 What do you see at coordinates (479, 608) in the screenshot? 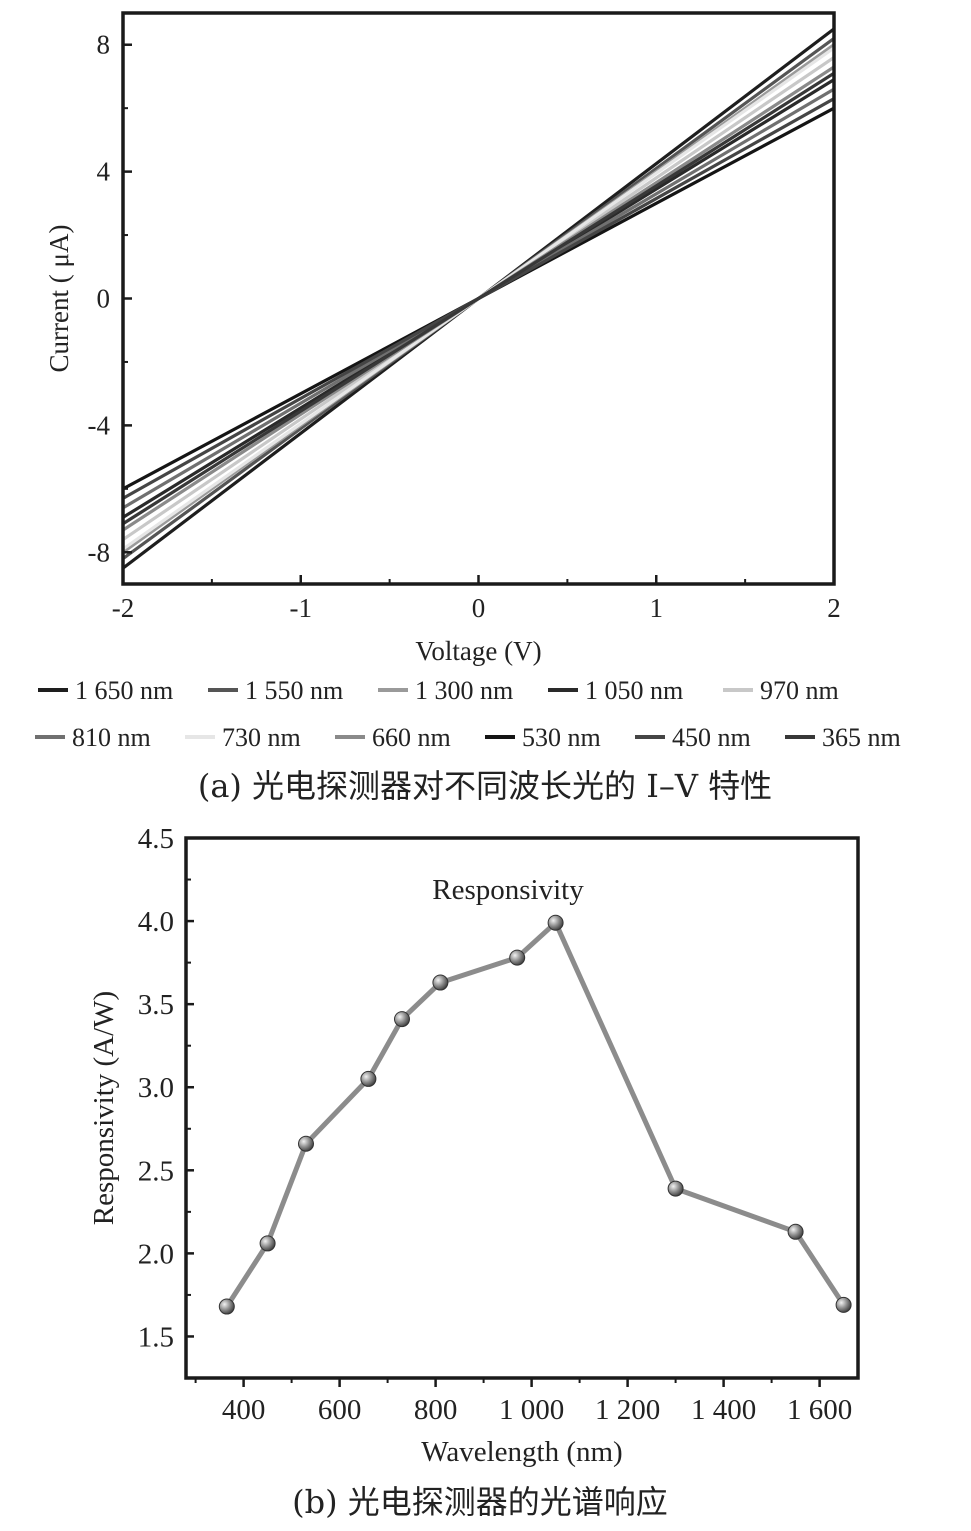
I see `x-tick-label-a: 0` at bounding box center [479, 608].